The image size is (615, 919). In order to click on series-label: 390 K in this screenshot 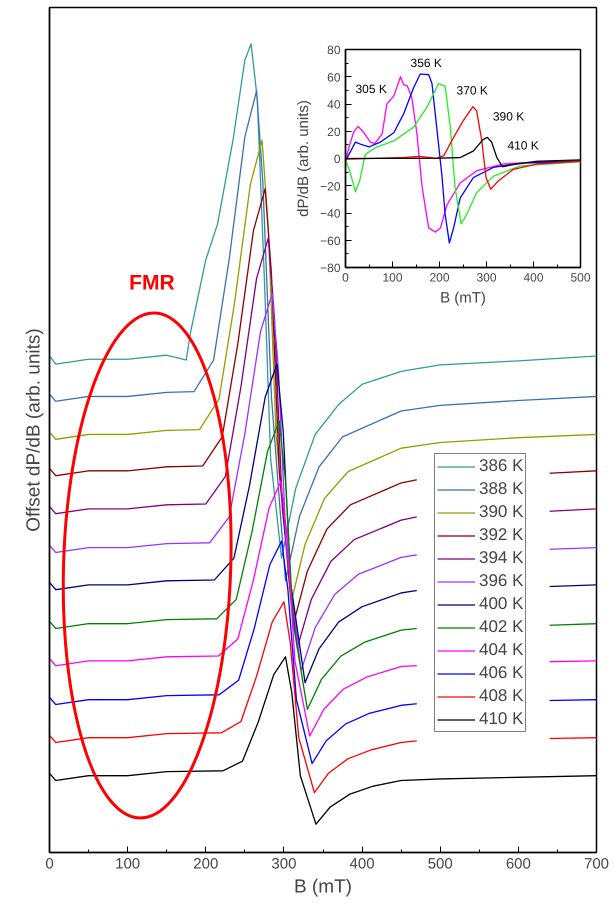, I will do `click(508, 117)`.